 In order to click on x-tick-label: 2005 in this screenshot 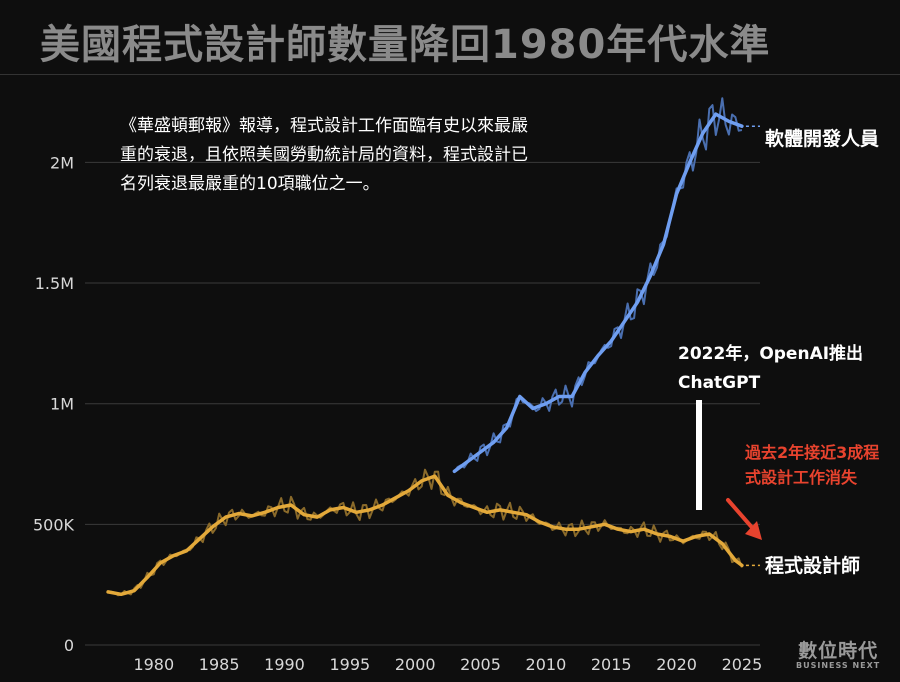, I will do `click(480, 664)`.